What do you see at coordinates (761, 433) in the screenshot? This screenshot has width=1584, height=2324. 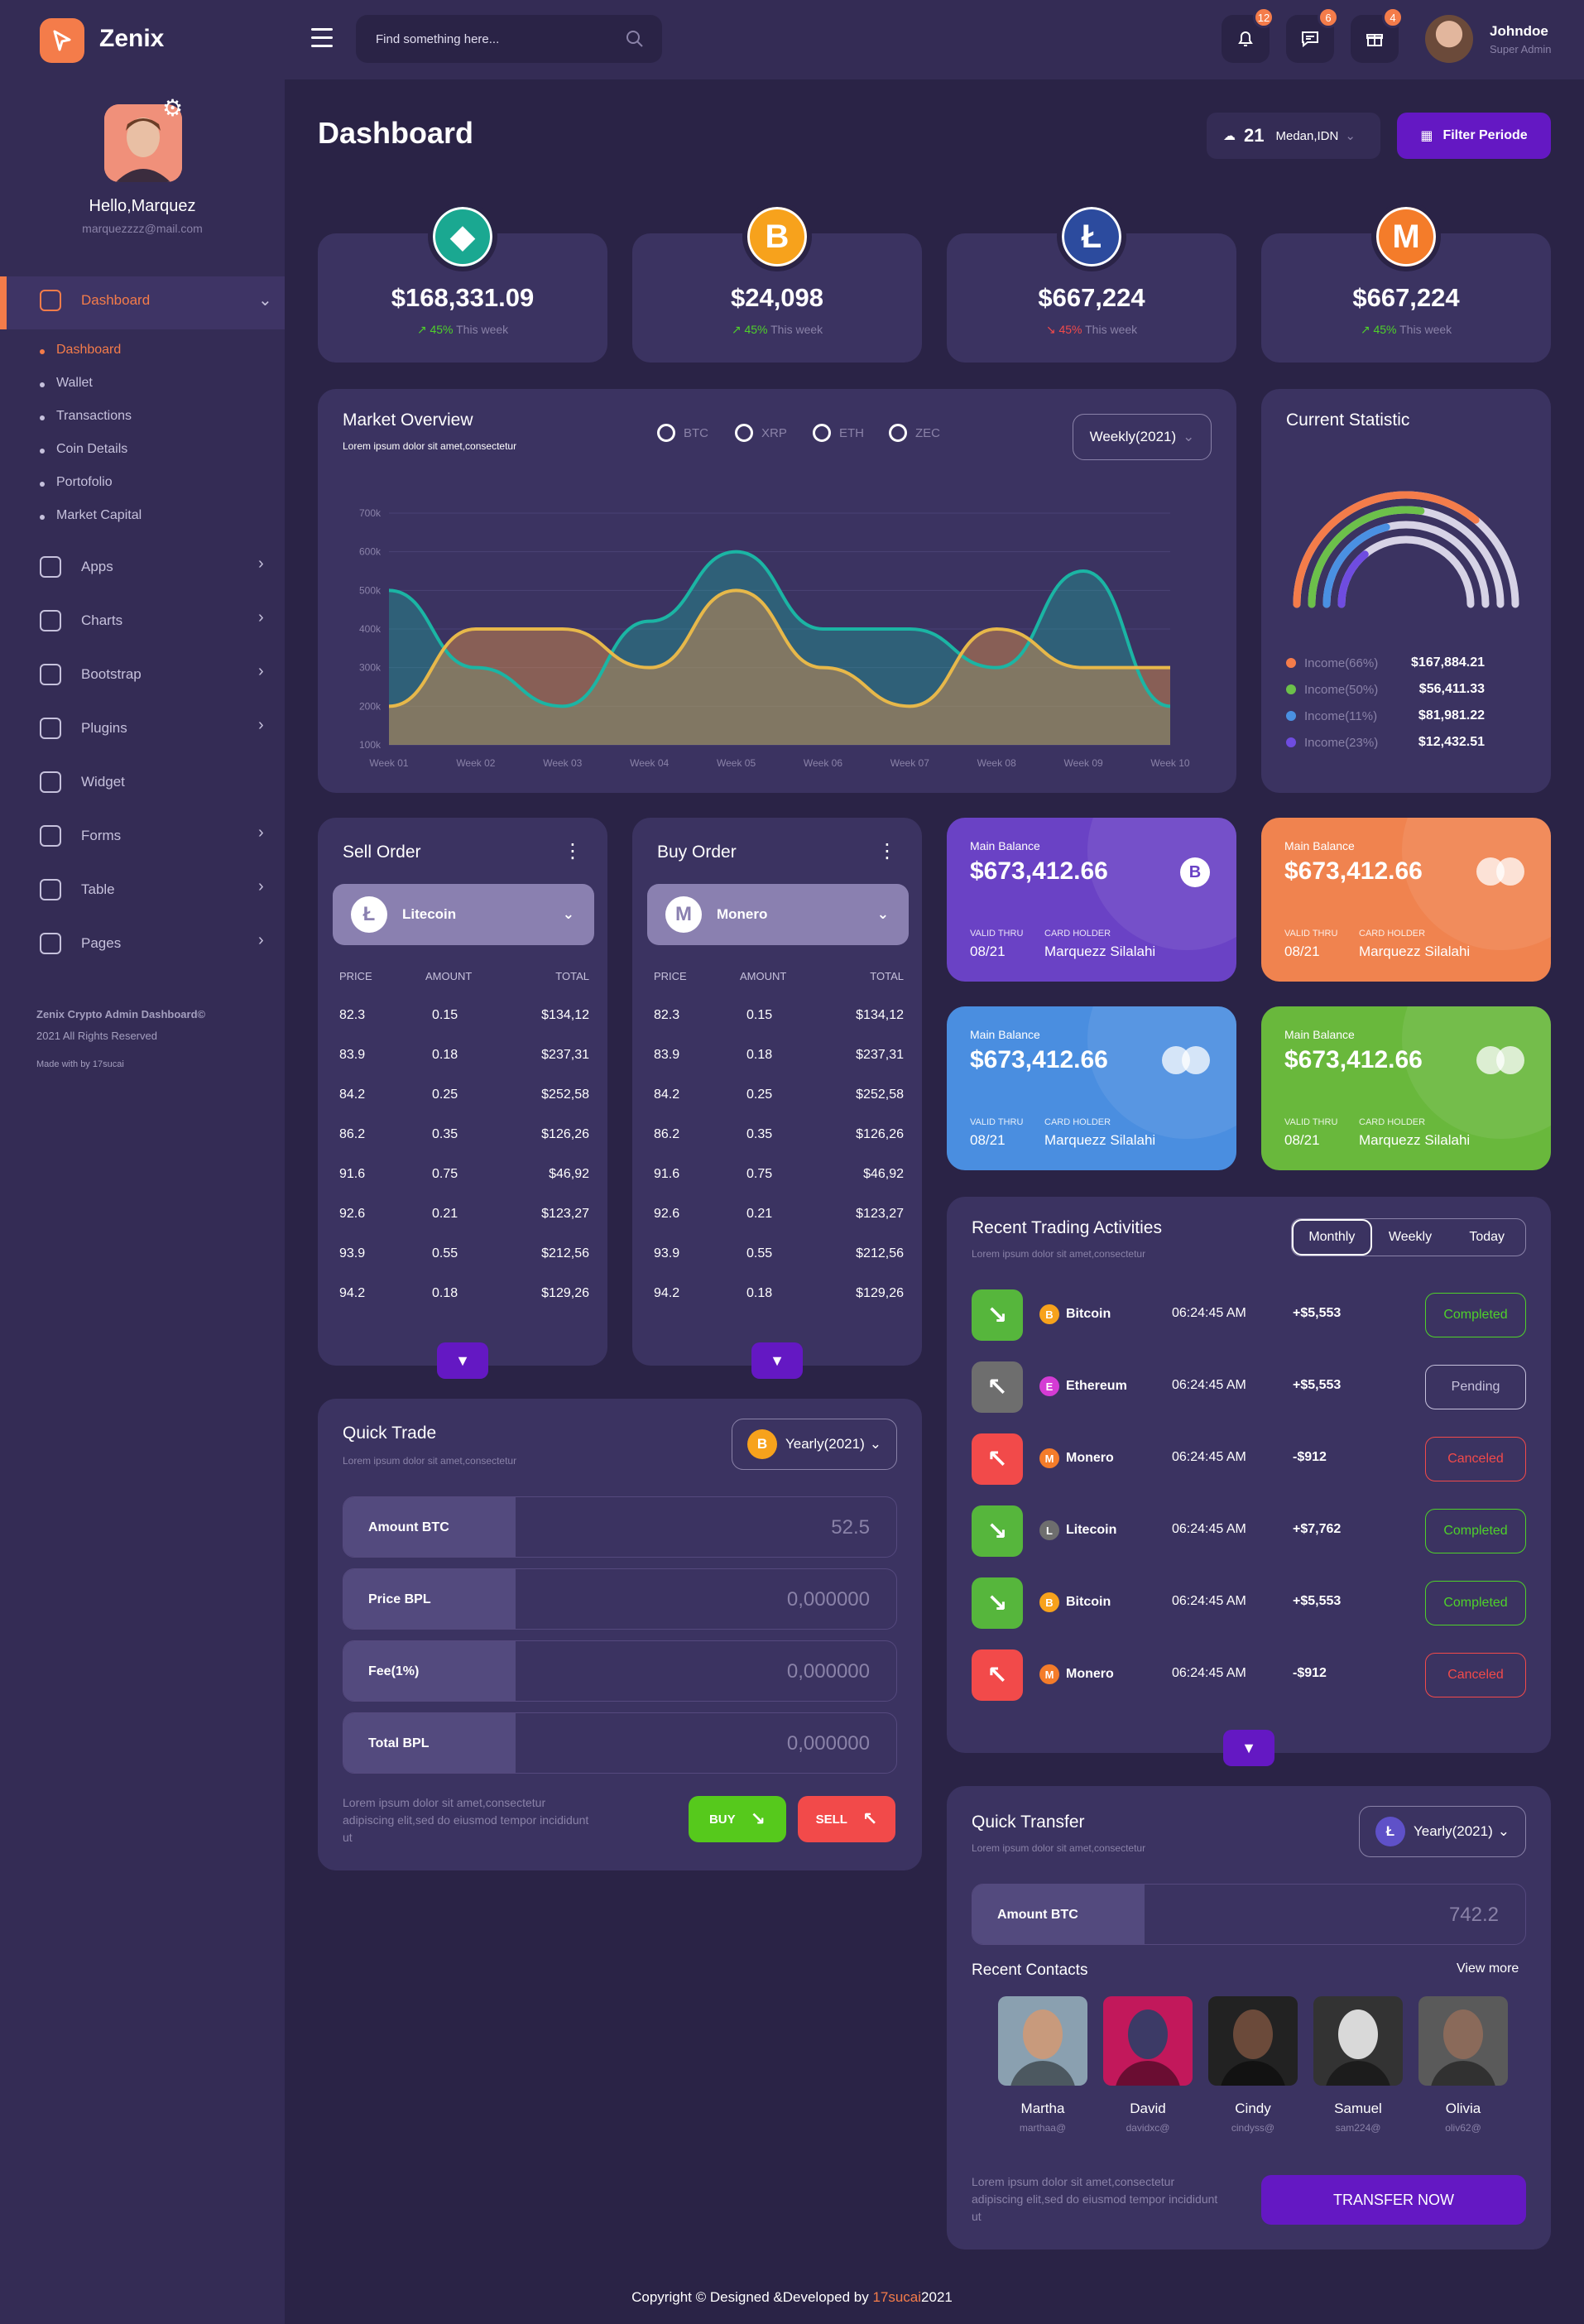 I see `legend-xrp: XRP` at bounding box center [761, 433].